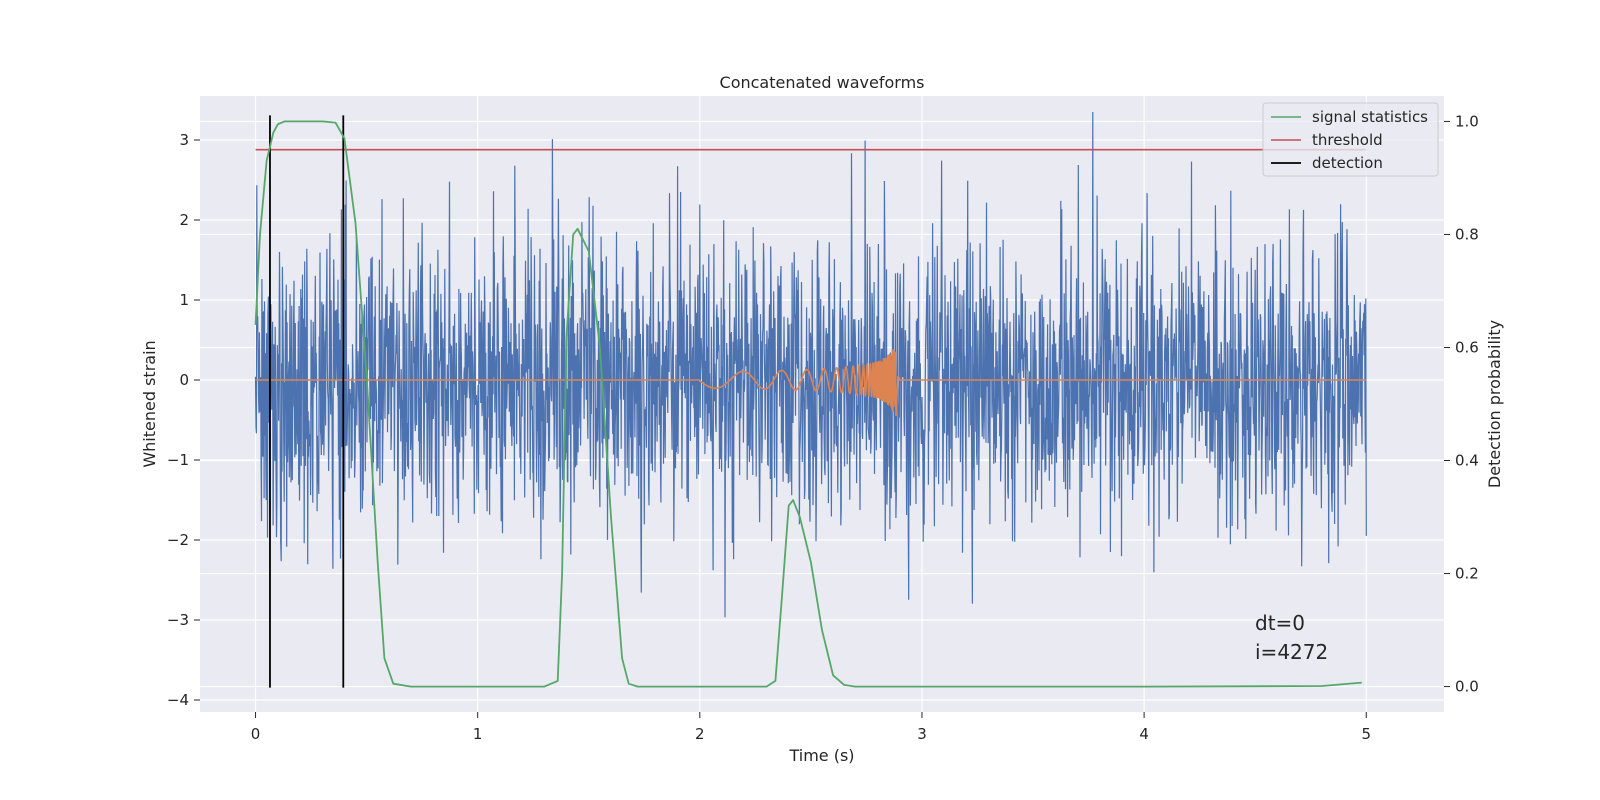 The height and width of the screenshot is (800, 1600). I want to click on legend-label-threshold: threshold, so click(1347, 140).